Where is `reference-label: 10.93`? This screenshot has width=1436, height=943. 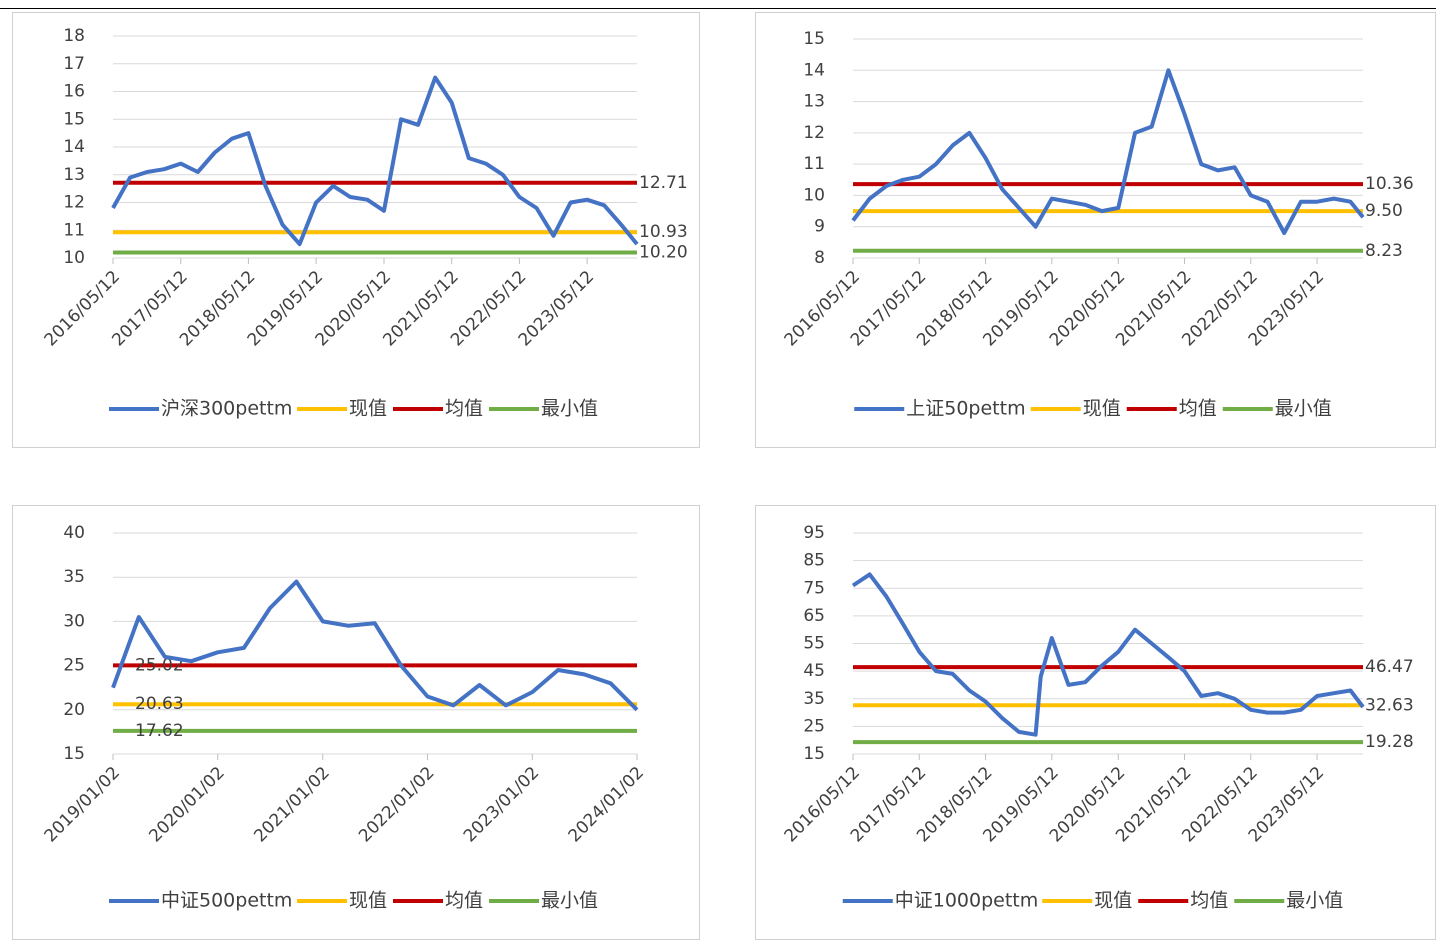 reference-label: 10.93 is located at coordinates (663, 232).